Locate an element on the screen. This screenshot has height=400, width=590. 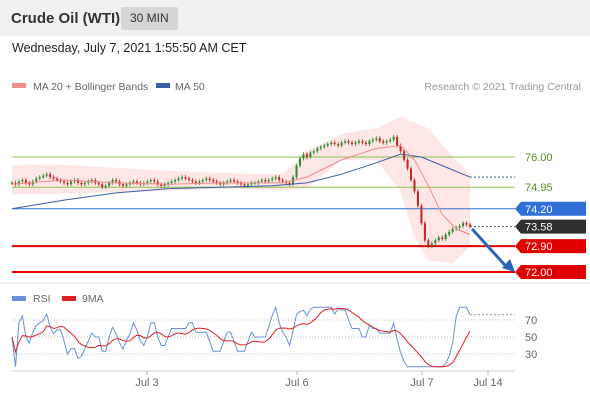
rsi-panel: 70 50 30 is located at coordinates (274, 336).